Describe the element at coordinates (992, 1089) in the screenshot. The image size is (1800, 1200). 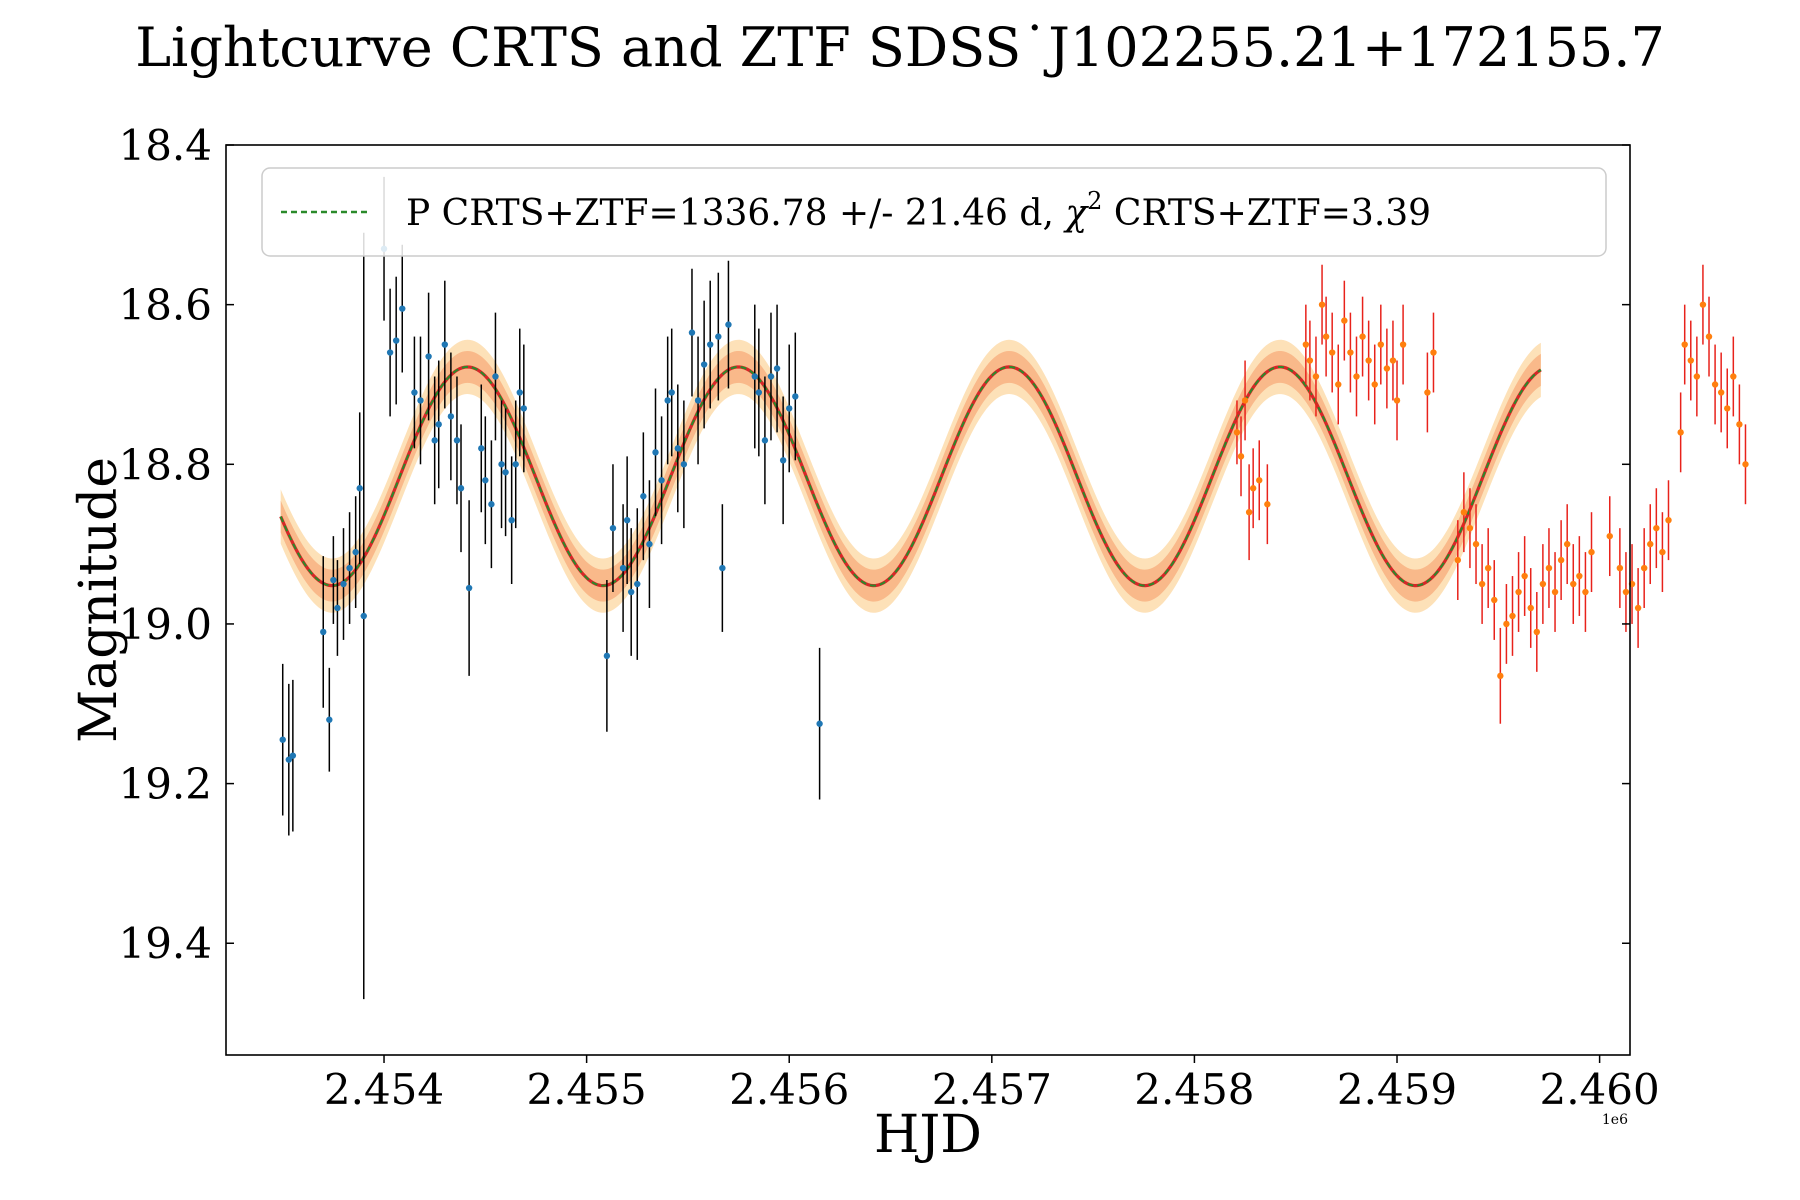
I see `x-tick-label: 2.457` at that location.